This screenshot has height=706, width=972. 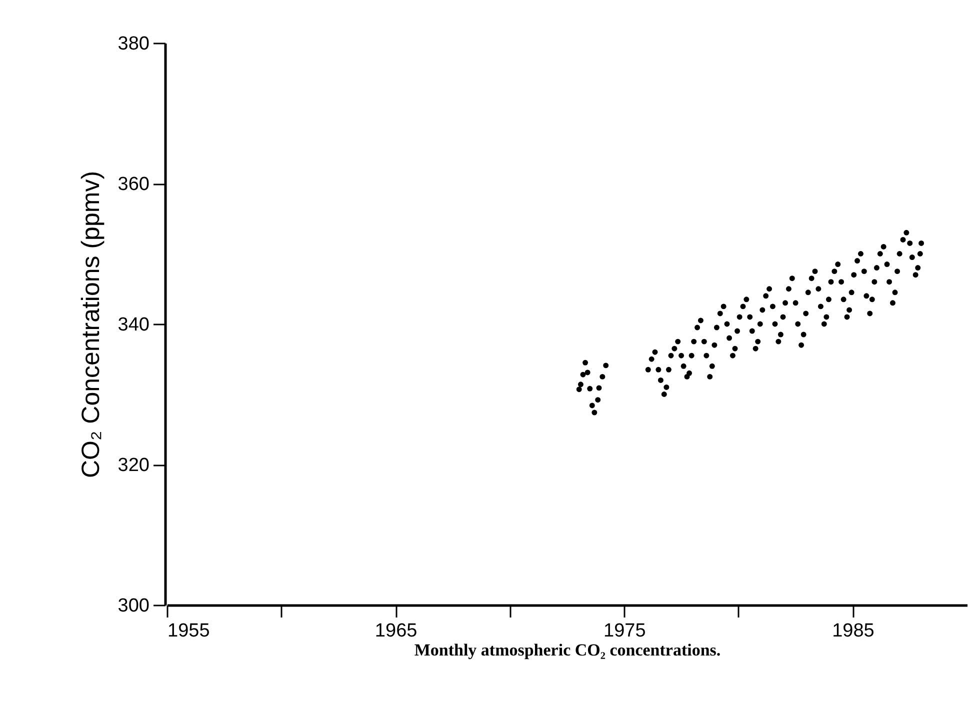 I want to click on y-tick-label: 320, so click(x=134, y=465).